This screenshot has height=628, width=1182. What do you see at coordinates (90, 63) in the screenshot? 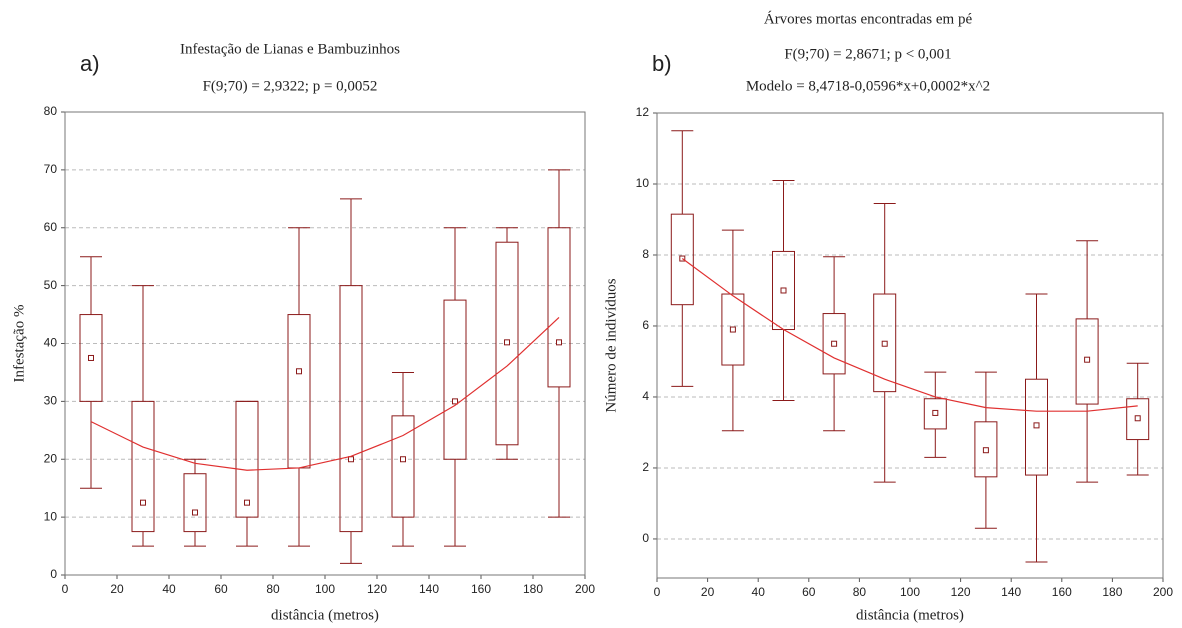
I see `panel-label: a)` at bounding box center [90, 63].